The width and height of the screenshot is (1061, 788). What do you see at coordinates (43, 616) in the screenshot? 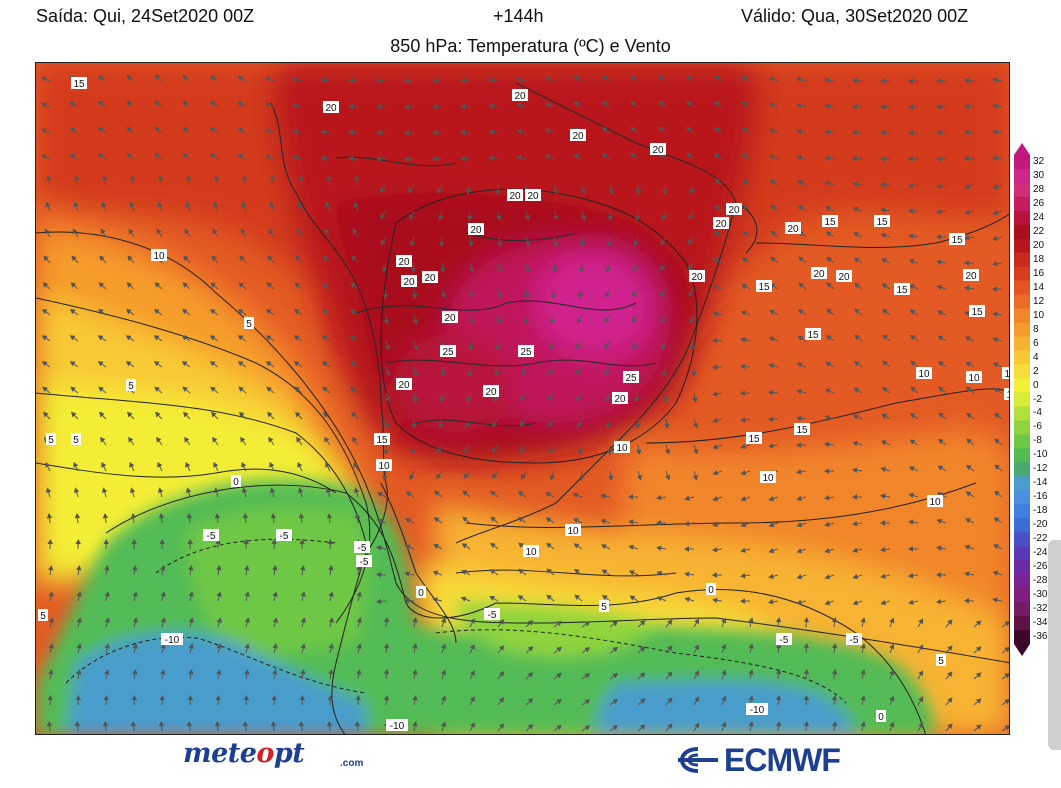
I see `contour-label: 5` at bounding box center [43, 616].